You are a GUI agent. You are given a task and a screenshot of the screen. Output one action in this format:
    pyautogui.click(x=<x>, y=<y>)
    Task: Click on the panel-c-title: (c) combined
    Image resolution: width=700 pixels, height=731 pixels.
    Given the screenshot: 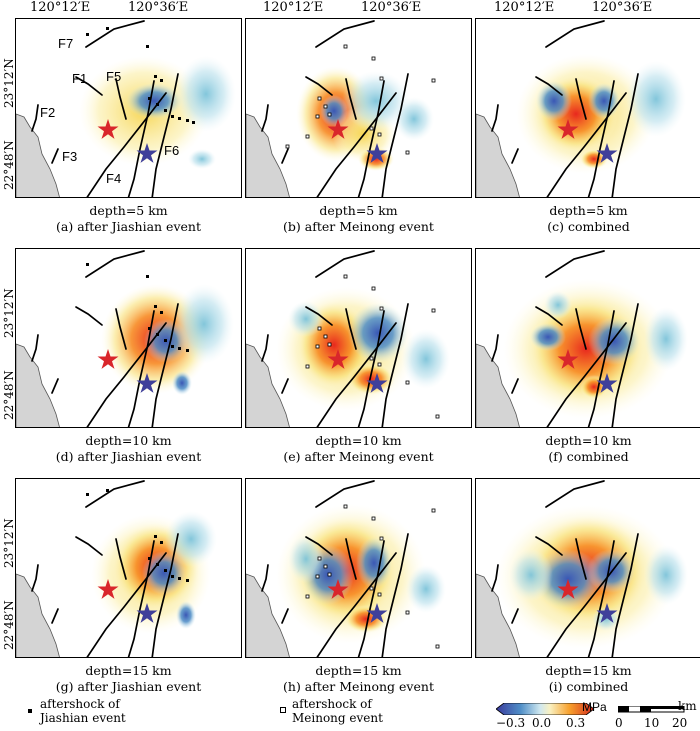 What is the action you would take?
    pyautogui.click(x=588, y=226)
    